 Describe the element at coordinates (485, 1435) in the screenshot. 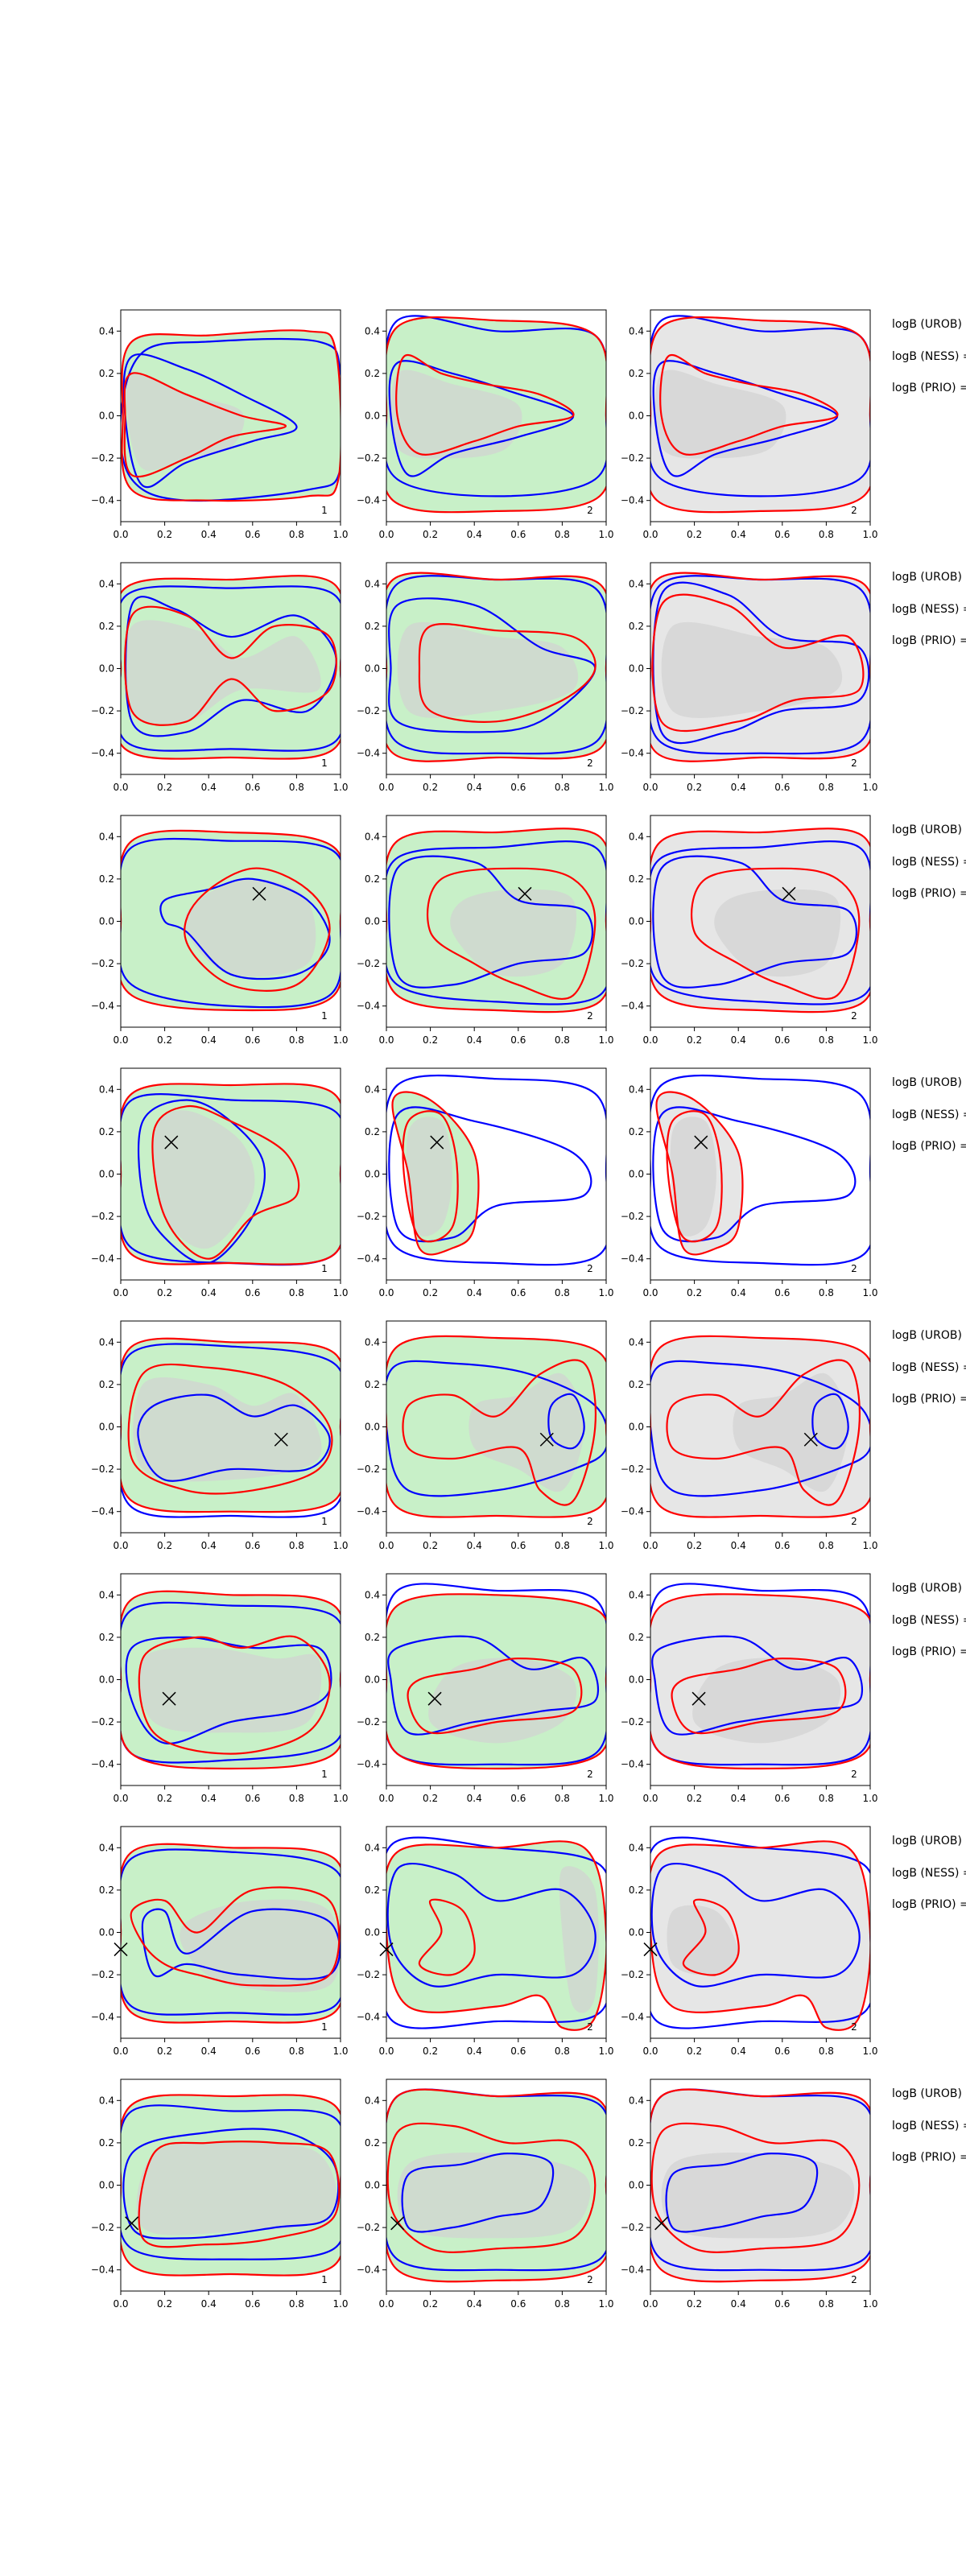

I see `panel-r5-c2: 0.0 0.2 0.4 0.6 0.8 1.0 −0.4 −0.2 0.0 0.2 0.4 2` at that location.